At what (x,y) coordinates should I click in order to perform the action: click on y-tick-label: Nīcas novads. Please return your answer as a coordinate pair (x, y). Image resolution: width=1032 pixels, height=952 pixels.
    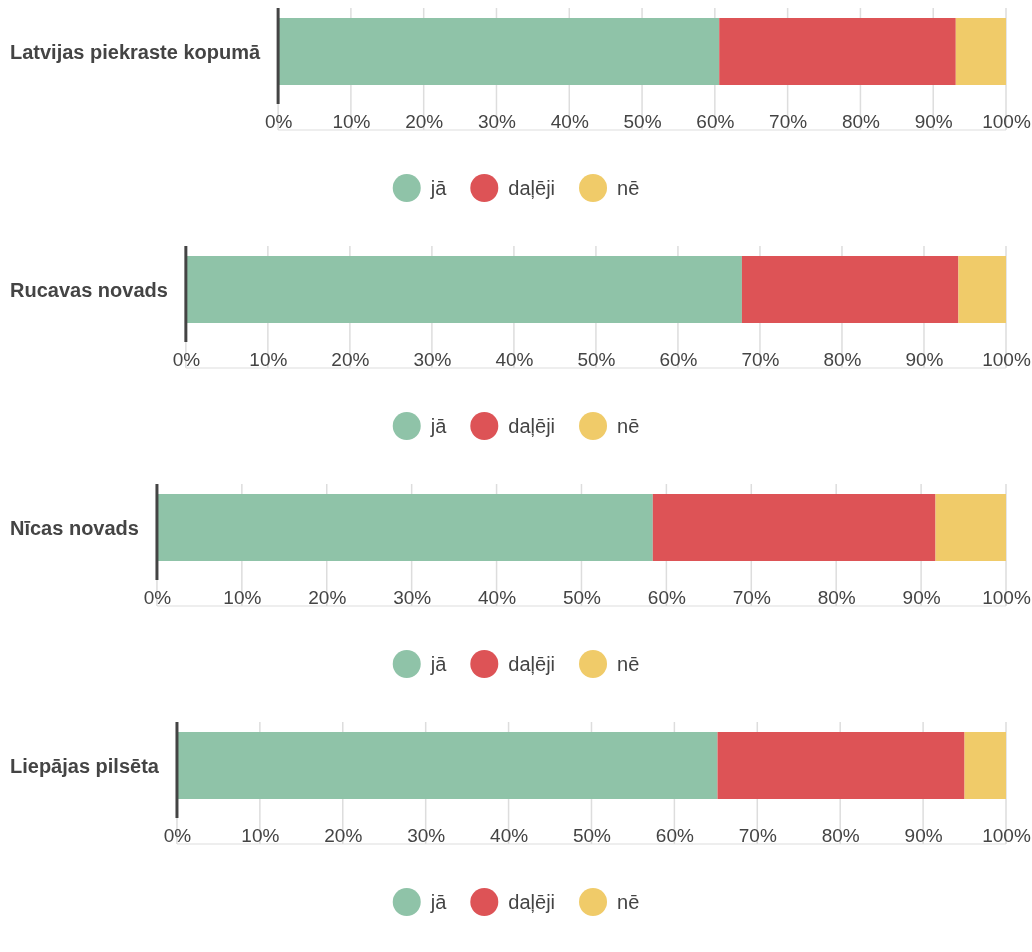
    Looking at the image, I should click on (74, 527).